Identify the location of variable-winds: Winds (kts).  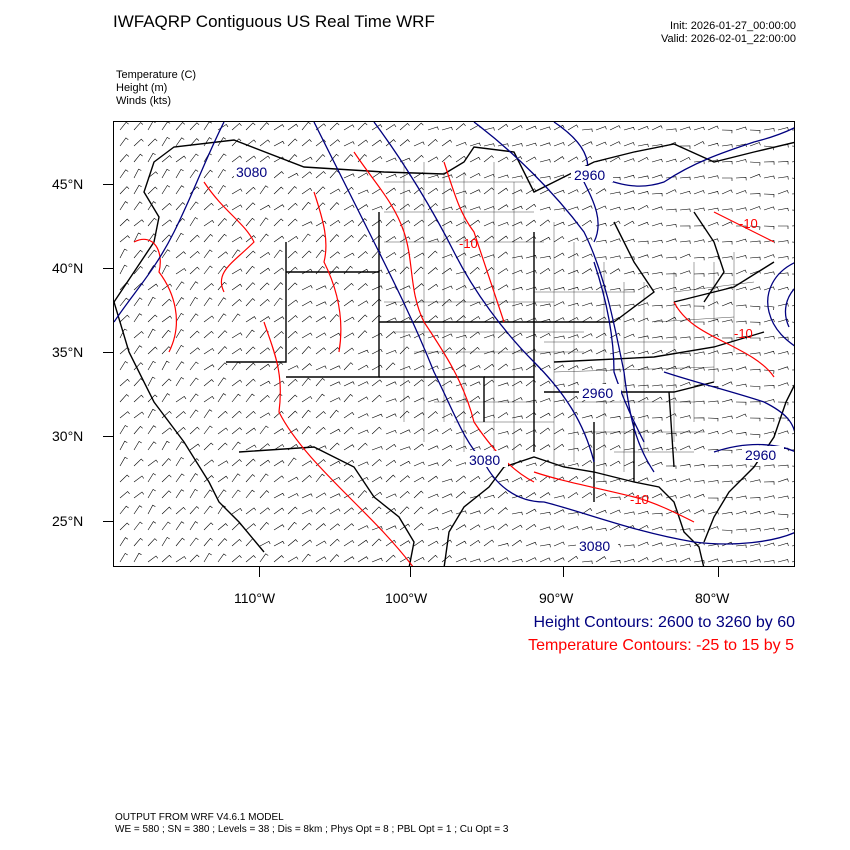
(143, 101).